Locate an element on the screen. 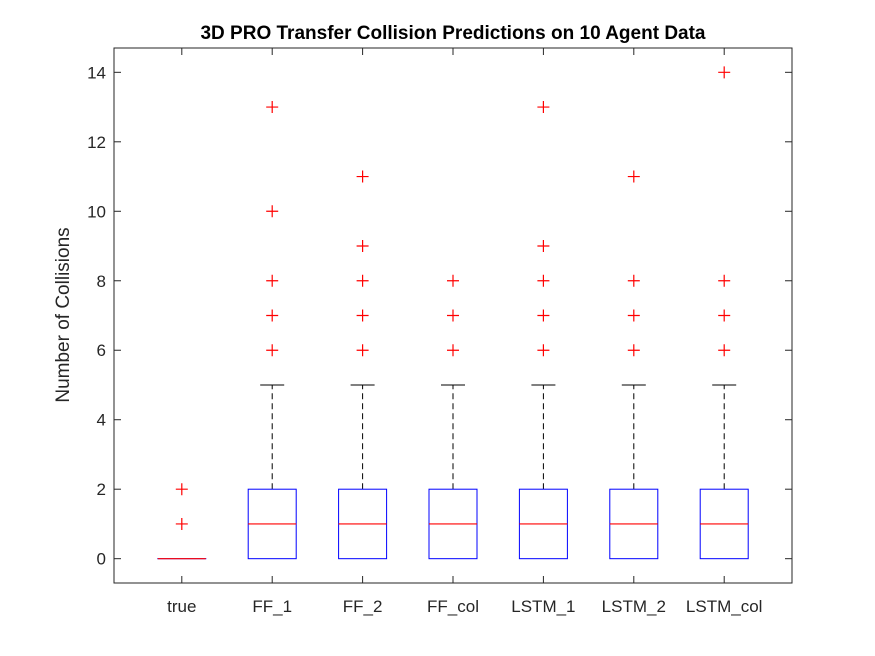 This screenshot has width=875, height=656. y-tick-label: 12 is located at coordinates (96, 142).